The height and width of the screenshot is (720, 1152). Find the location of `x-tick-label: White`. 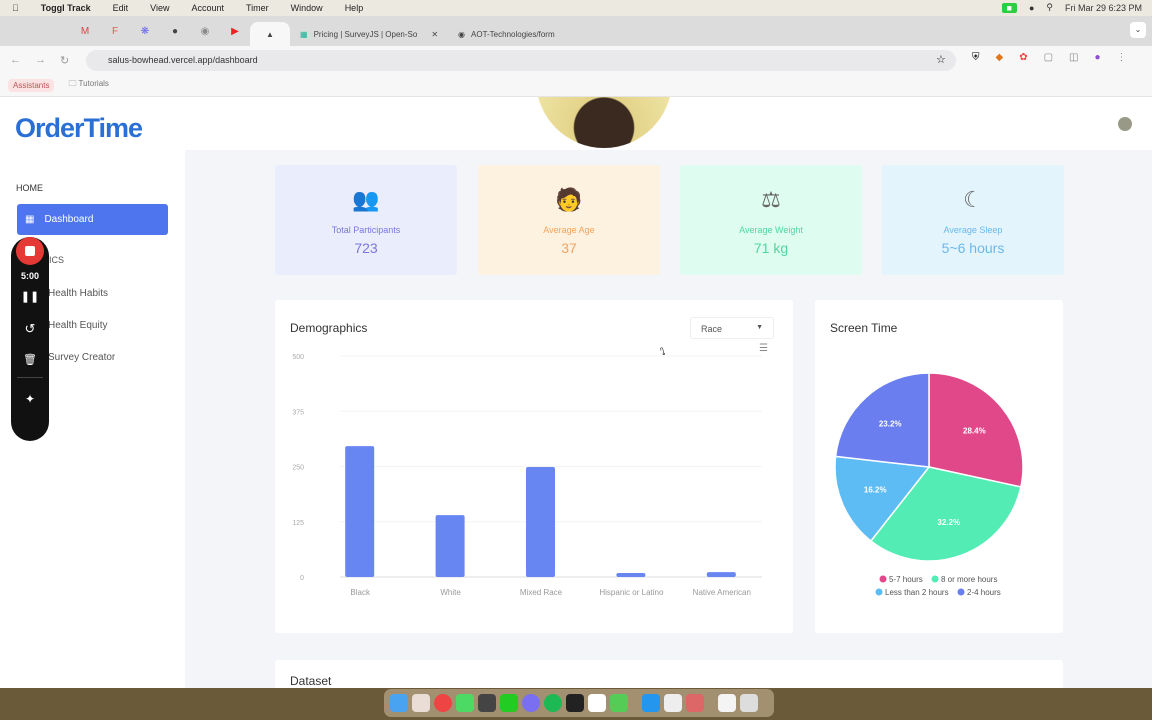

x-tick-label: White is located at coordinates (450, 592).